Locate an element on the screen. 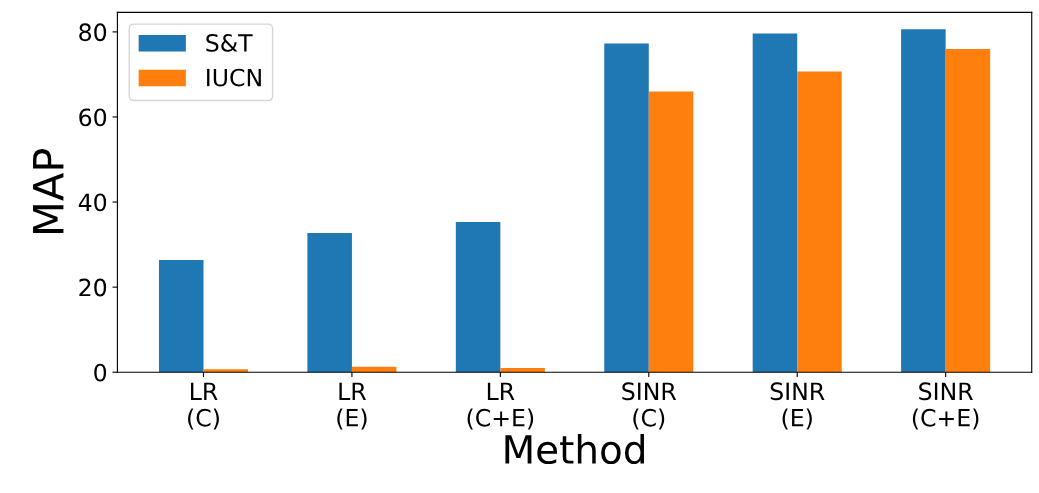  legend-label: IUCN is located at coordinates (234, 77).